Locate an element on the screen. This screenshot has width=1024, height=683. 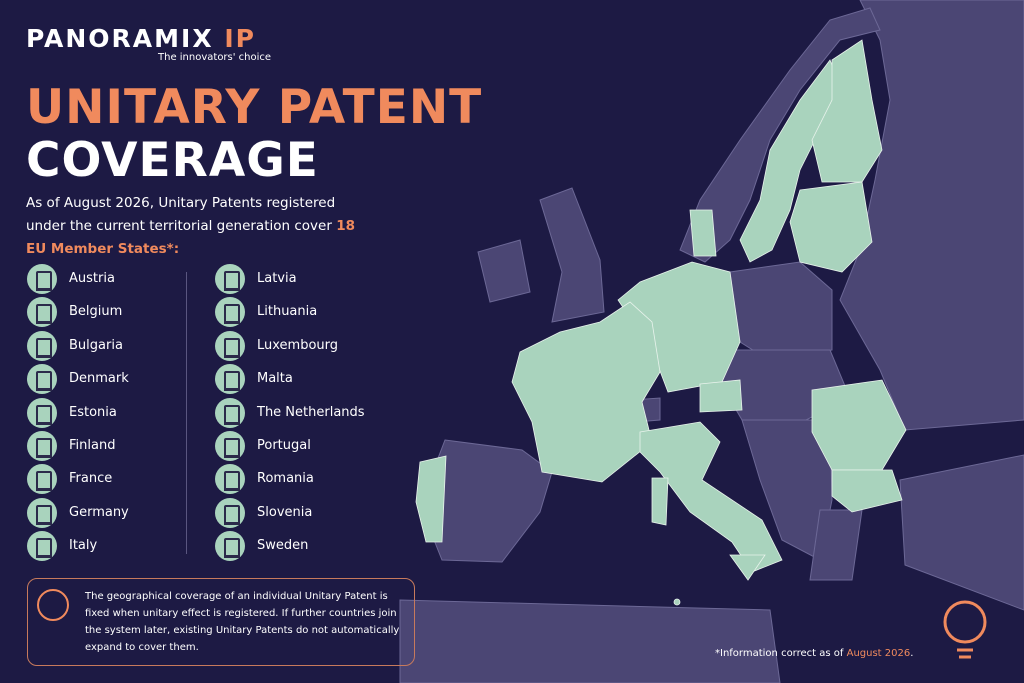
country-name: Luxembourg is located at coordinates (297, 346).